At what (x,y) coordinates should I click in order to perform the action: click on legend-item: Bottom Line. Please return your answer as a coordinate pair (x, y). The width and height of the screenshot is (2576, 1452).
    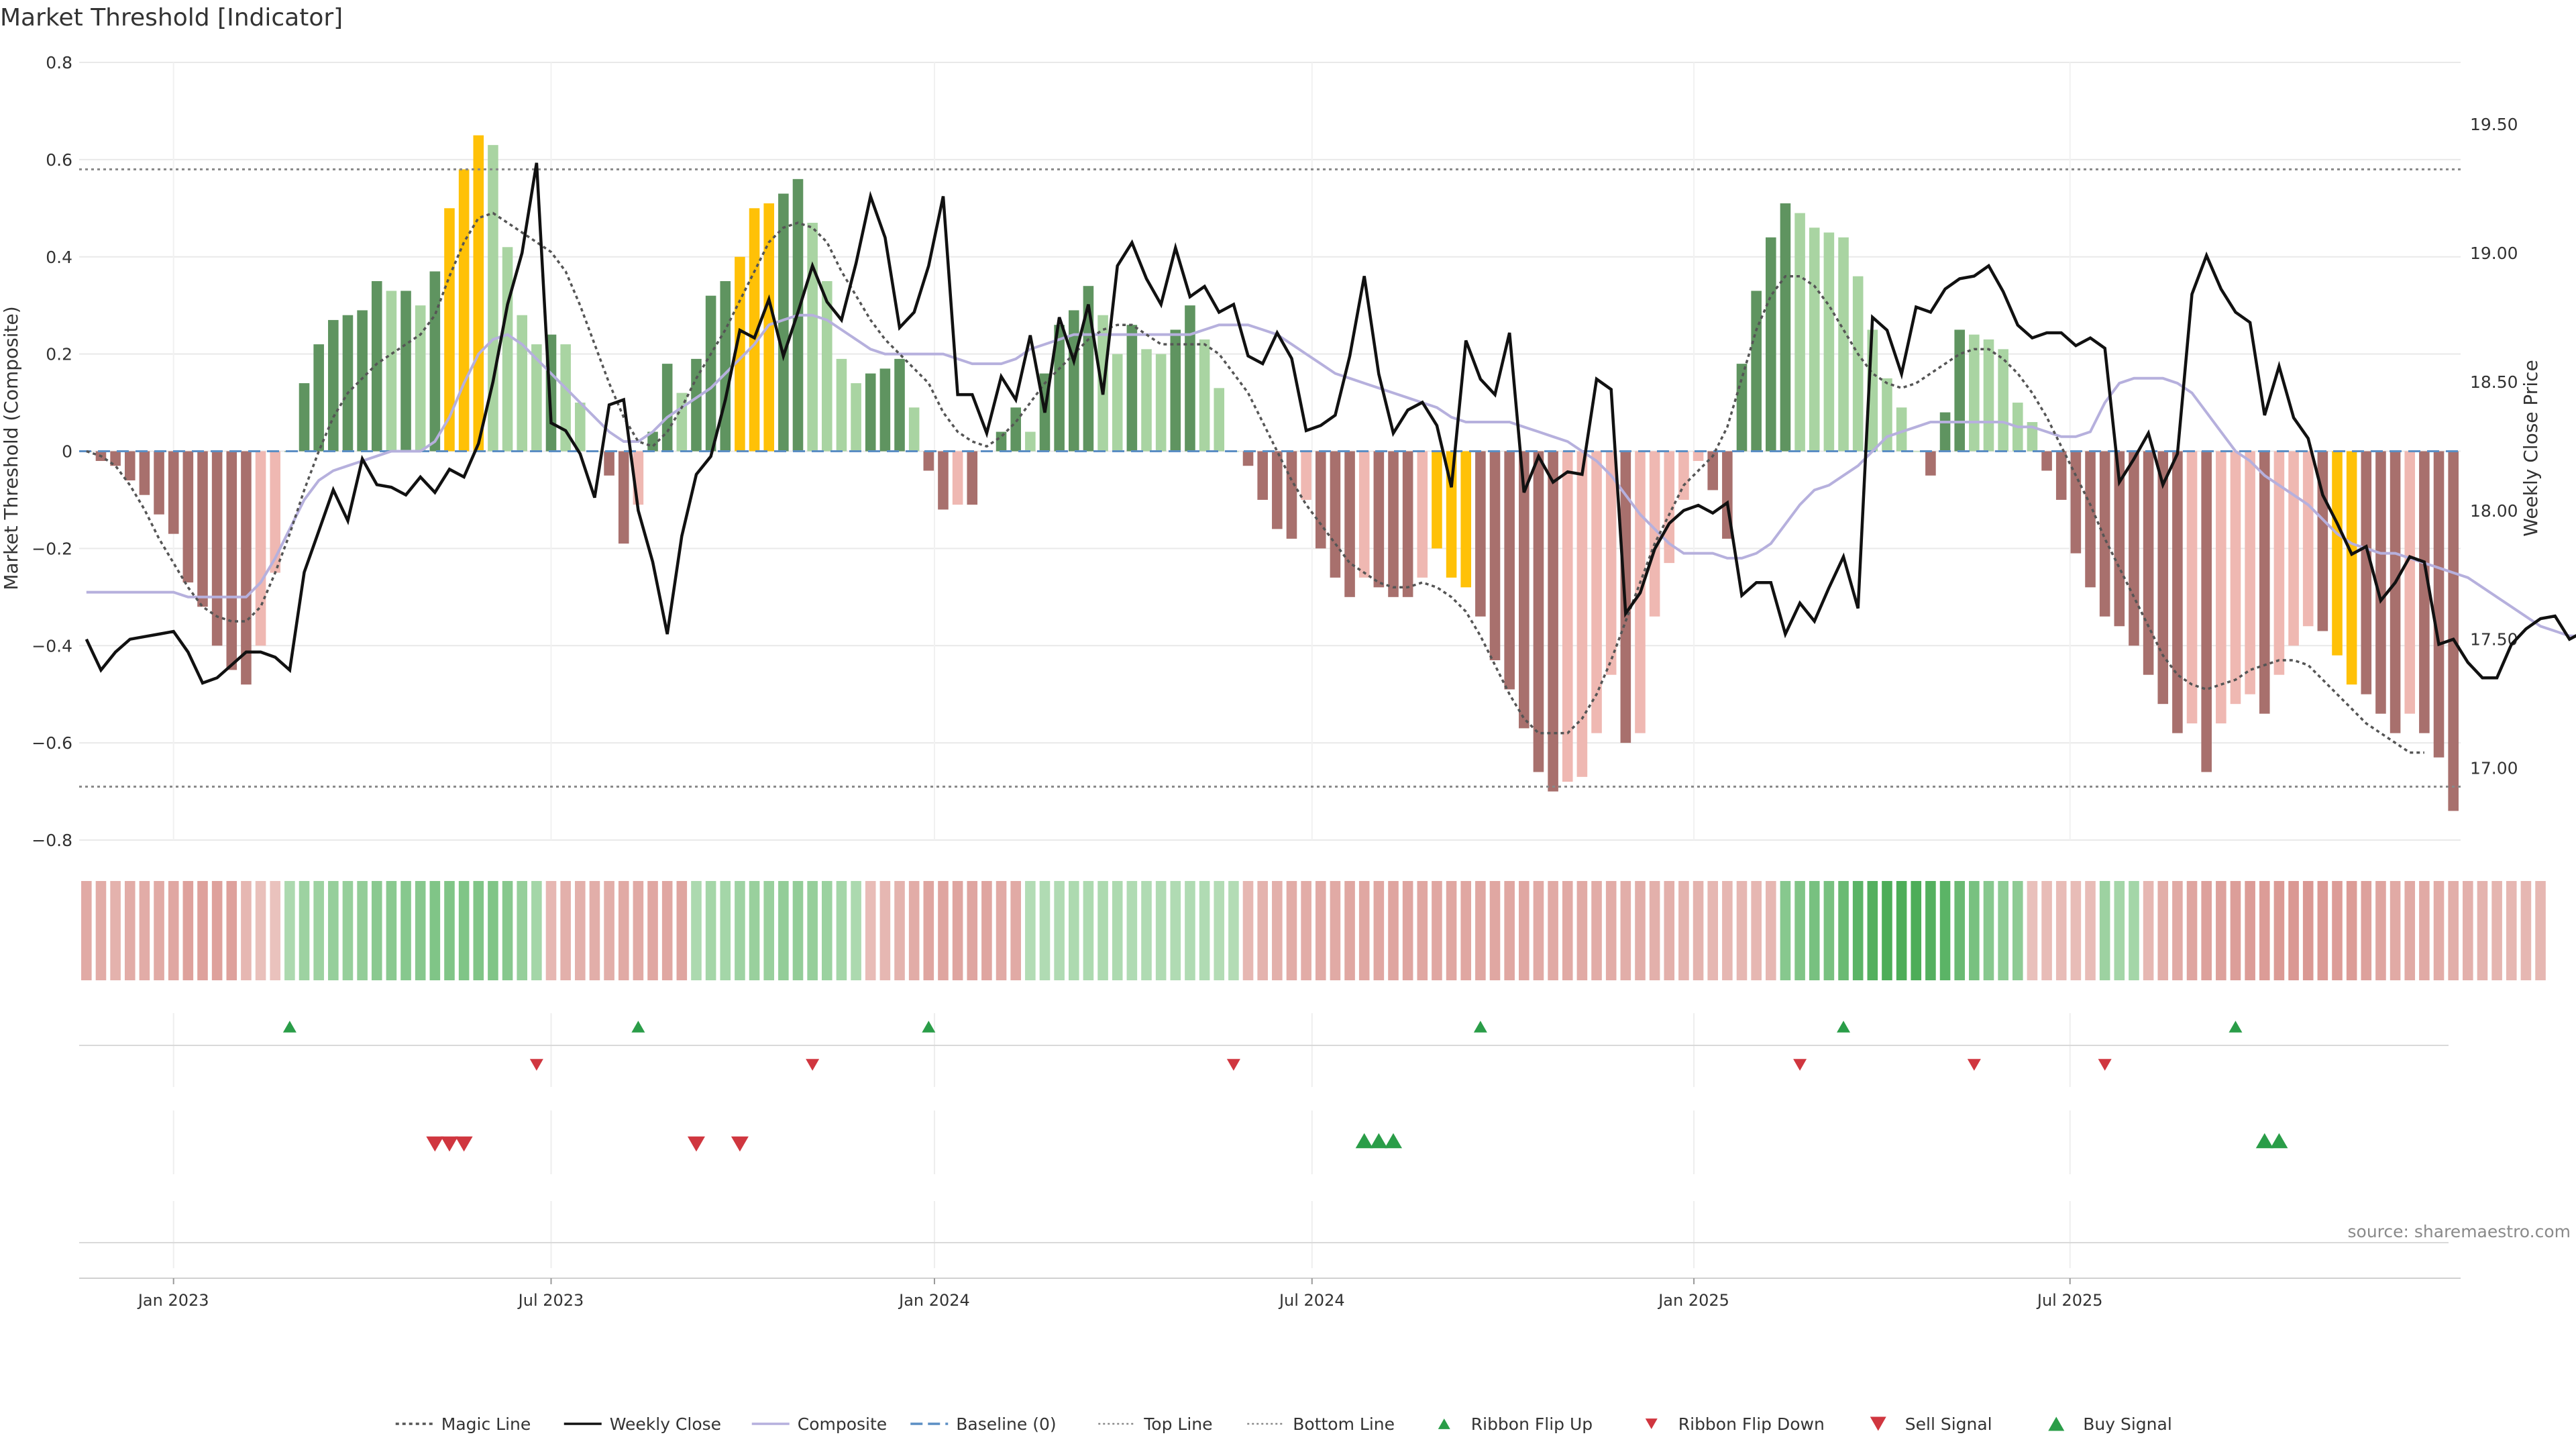
    Looking at the image, I should click on (1321, 1424).